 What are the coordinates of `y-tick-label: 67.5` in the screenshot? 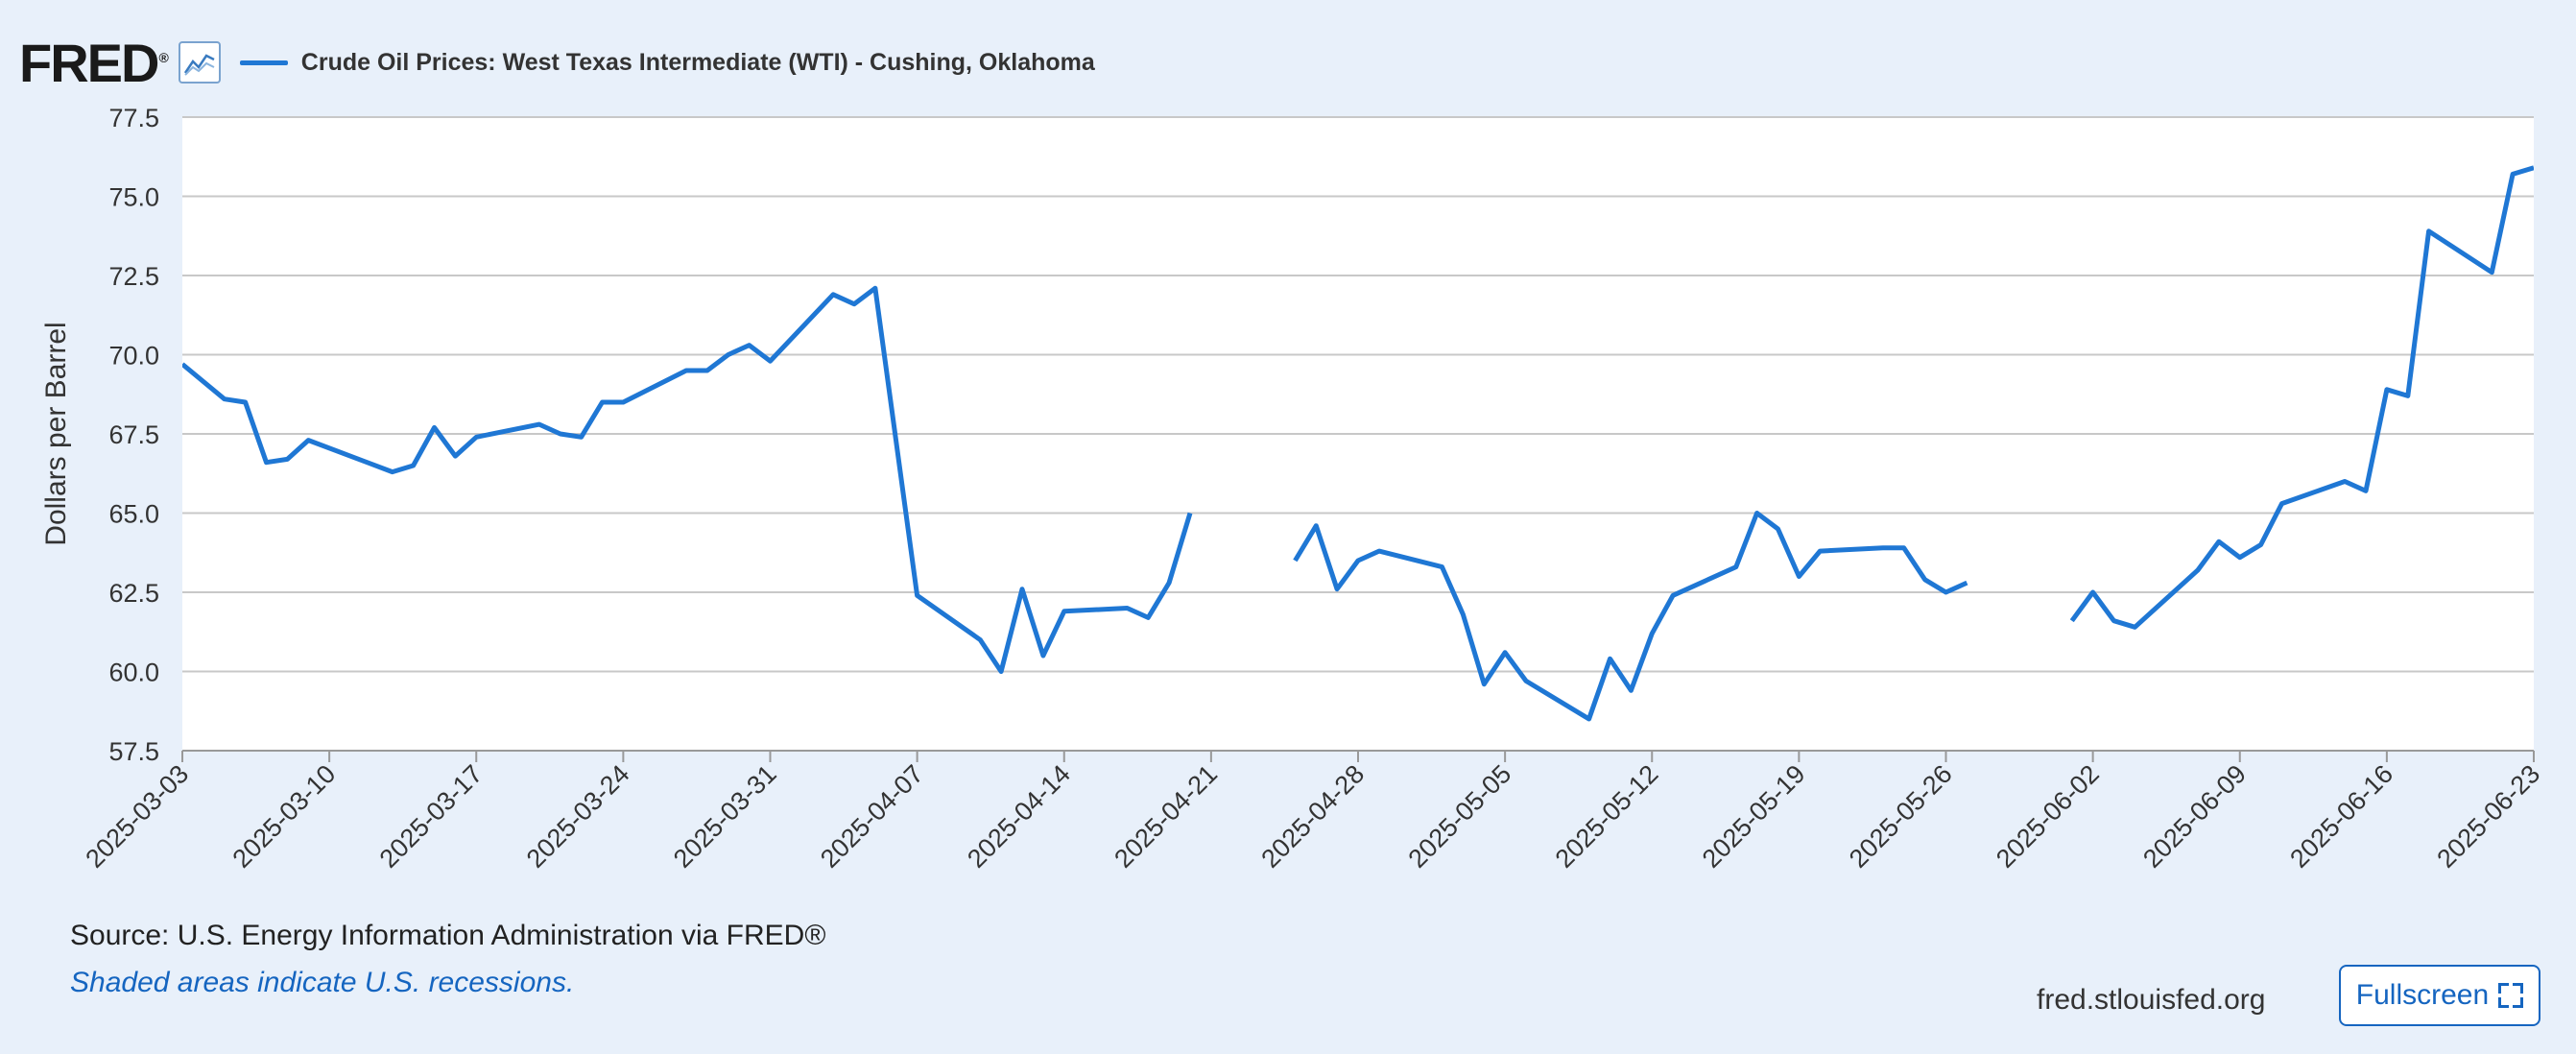 It's located at (133, 434).